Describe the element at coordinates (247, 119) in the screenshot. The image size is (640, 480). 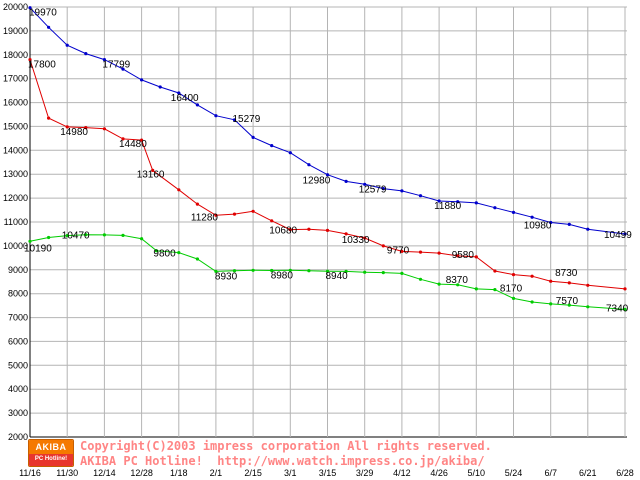
I see `data-label: 15279` at that location.